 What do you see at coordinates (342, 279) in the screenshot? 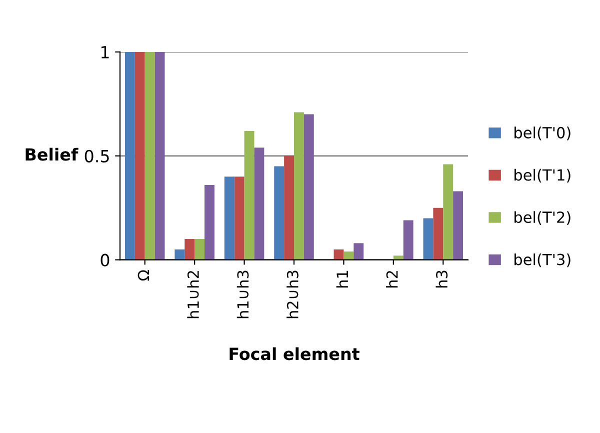
I see `x-tick-label: h1` at bounding box center [342, 279].